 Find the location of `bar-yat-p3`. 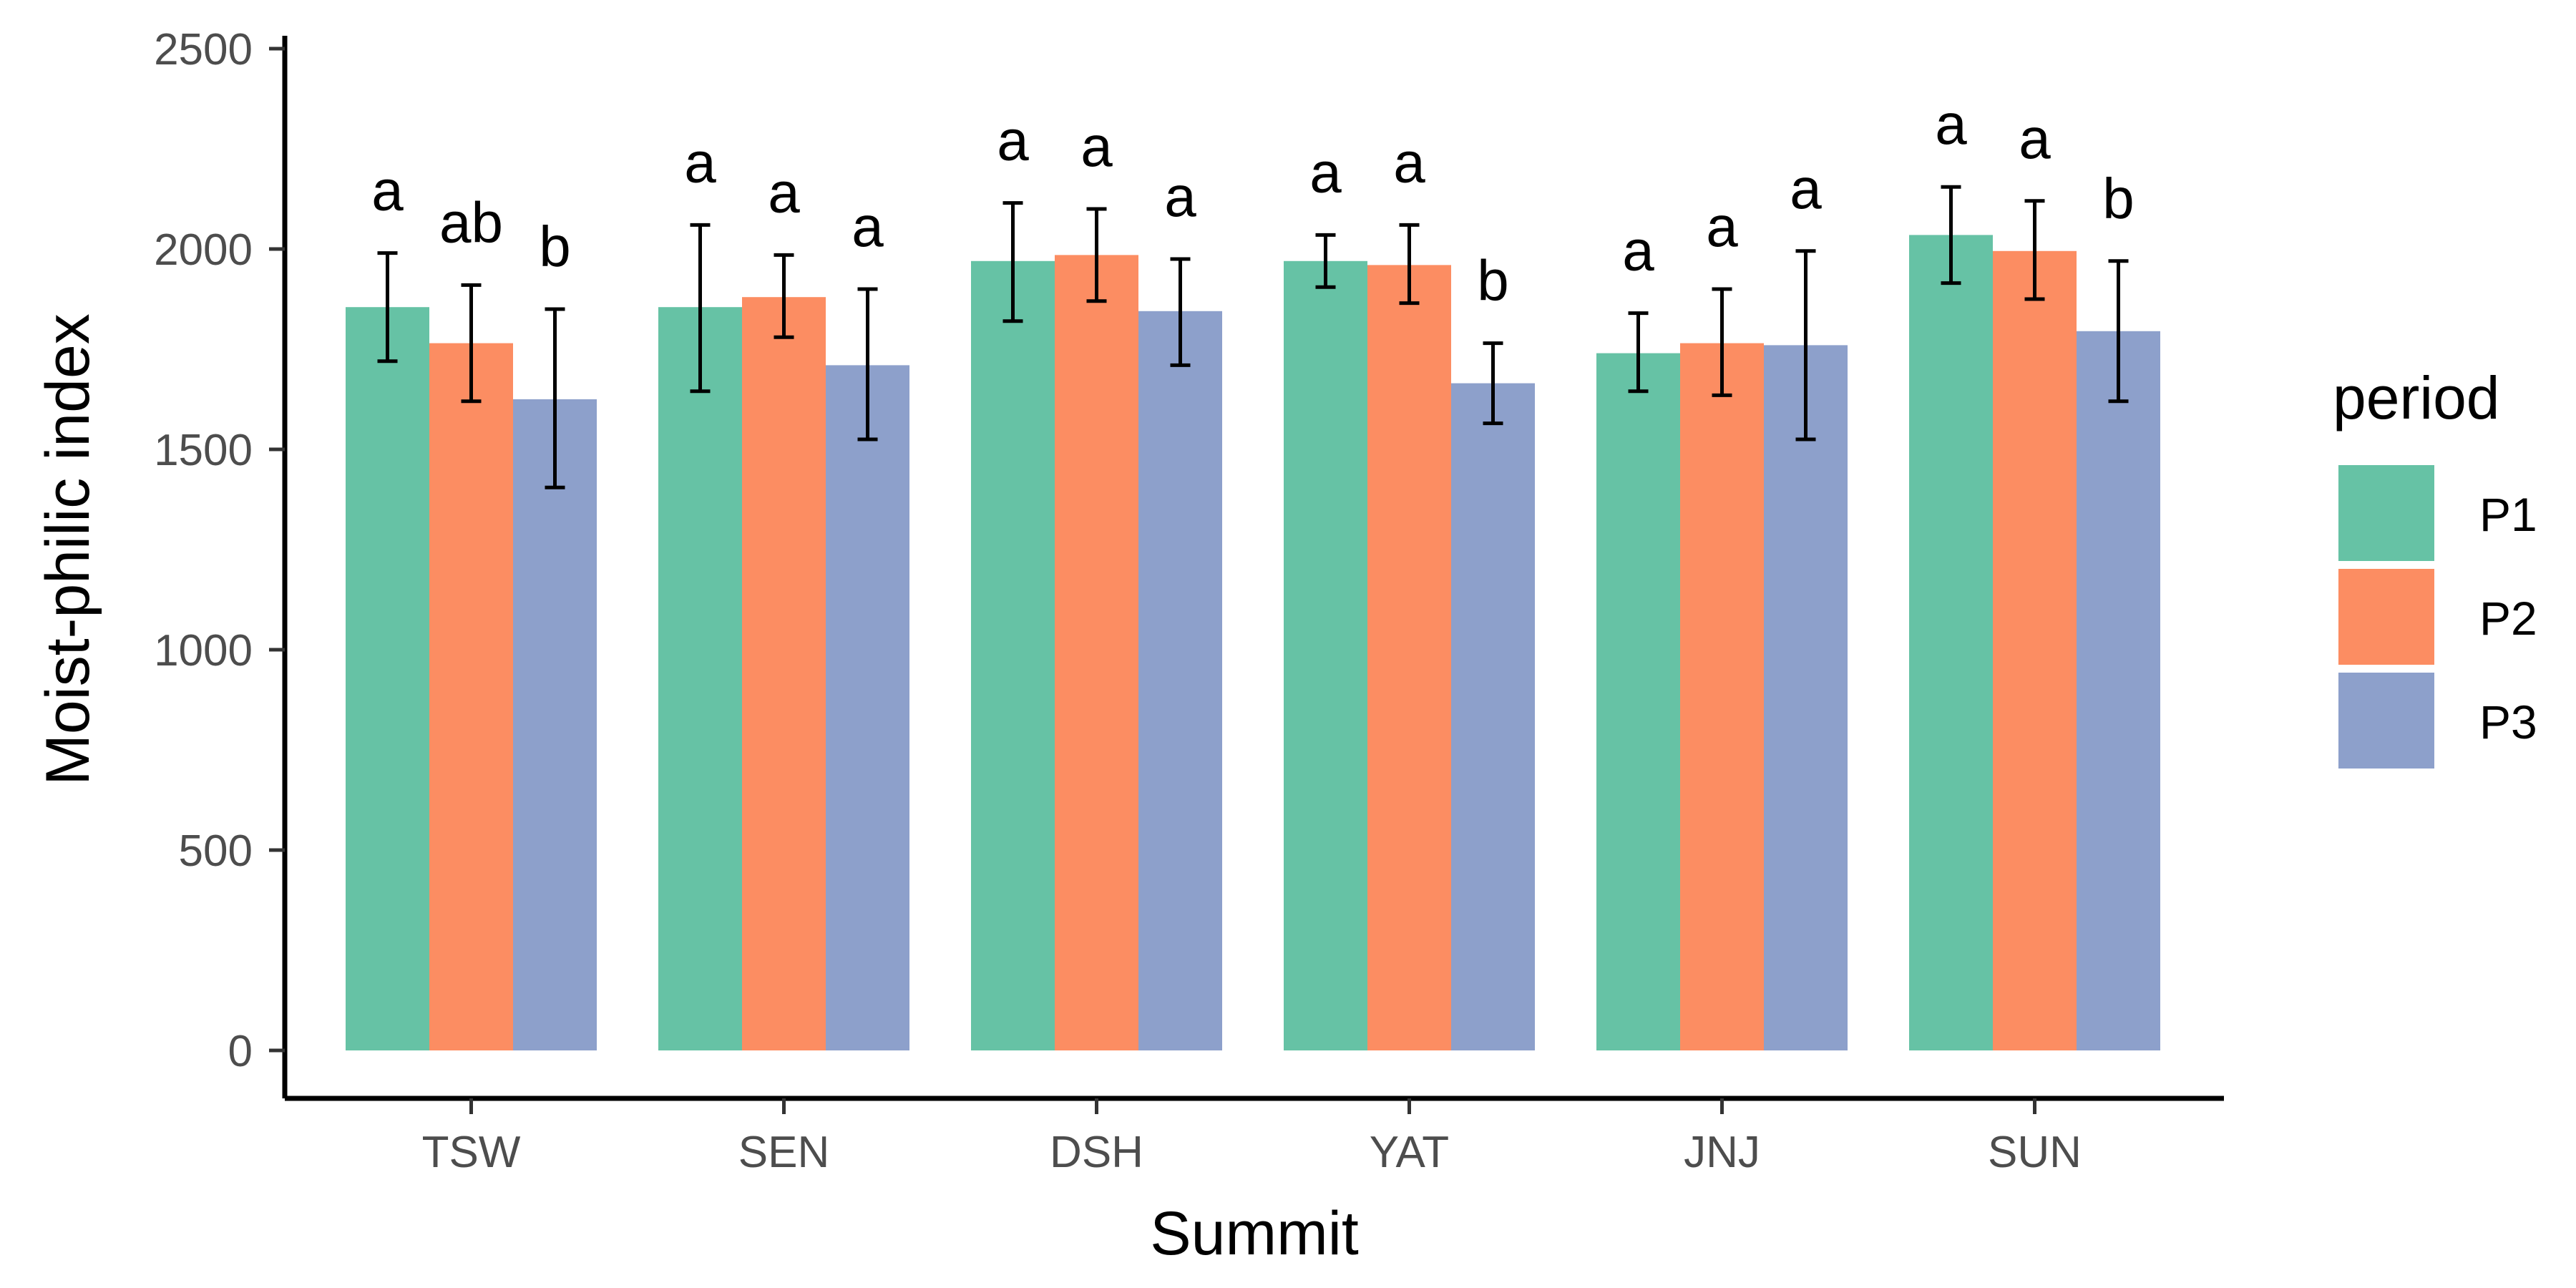

bar-yat-p3 is located at coordinates (1493, 716).